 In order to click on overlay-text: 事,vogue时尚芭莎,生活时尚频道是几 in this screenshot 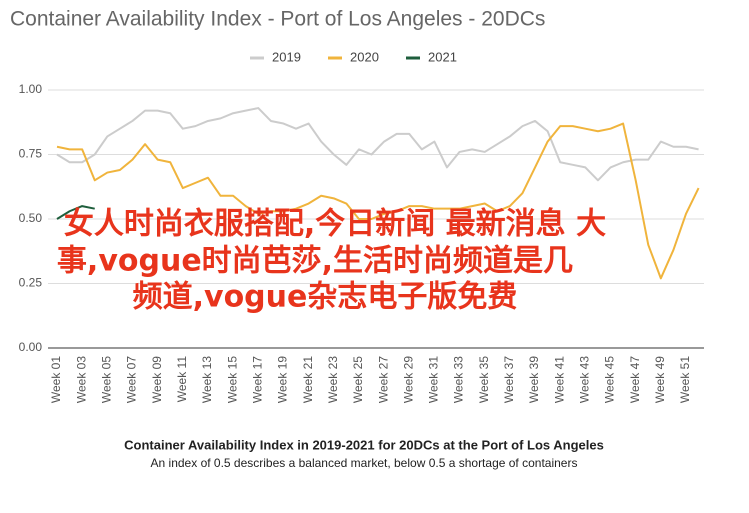, I will do `click(315, 261)`.